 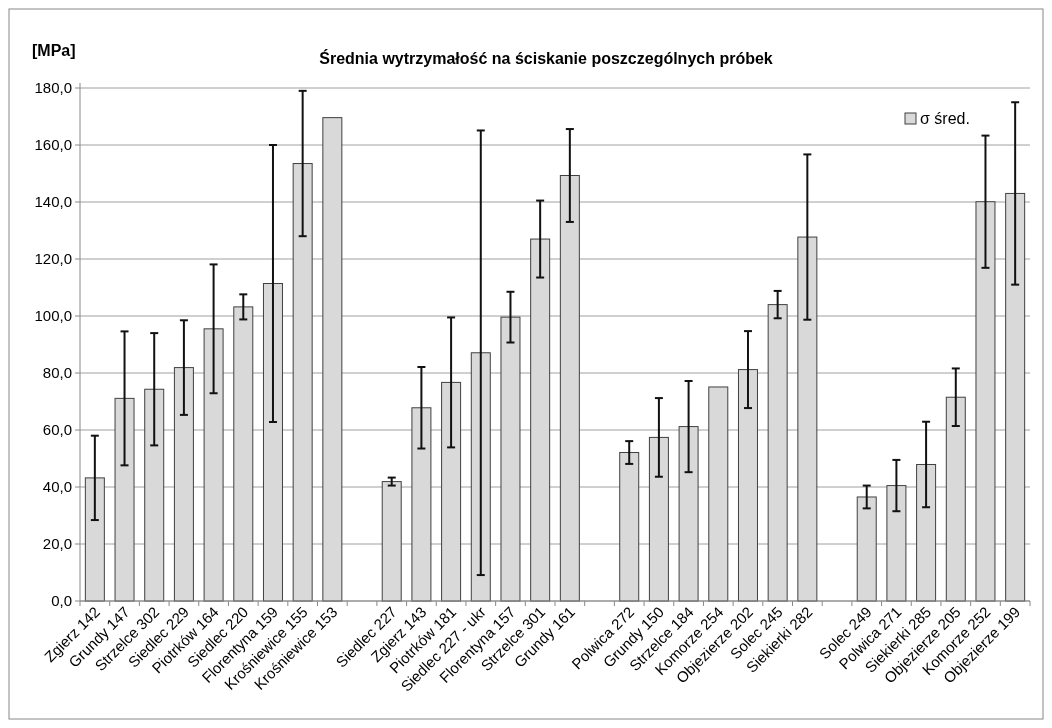 I want to click on y-tick-label: 120,0, so click(x=53, y=259).